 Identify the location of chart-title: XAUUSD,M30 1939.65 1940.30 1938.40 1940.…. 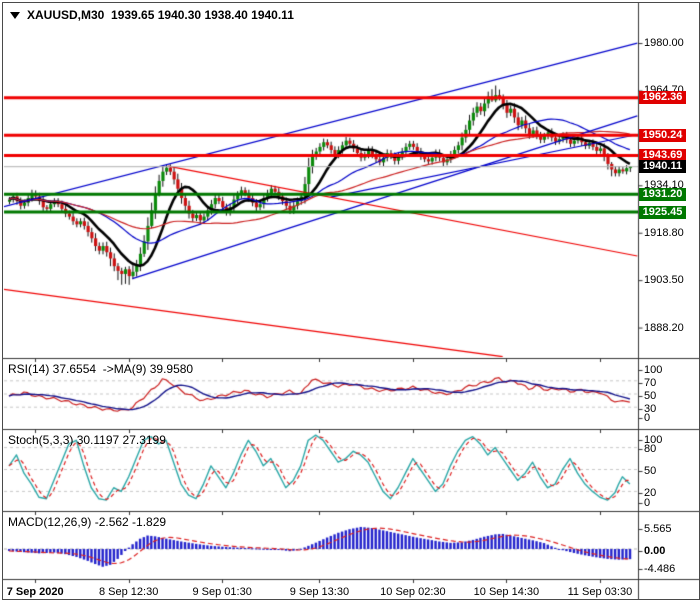
(160, 15).